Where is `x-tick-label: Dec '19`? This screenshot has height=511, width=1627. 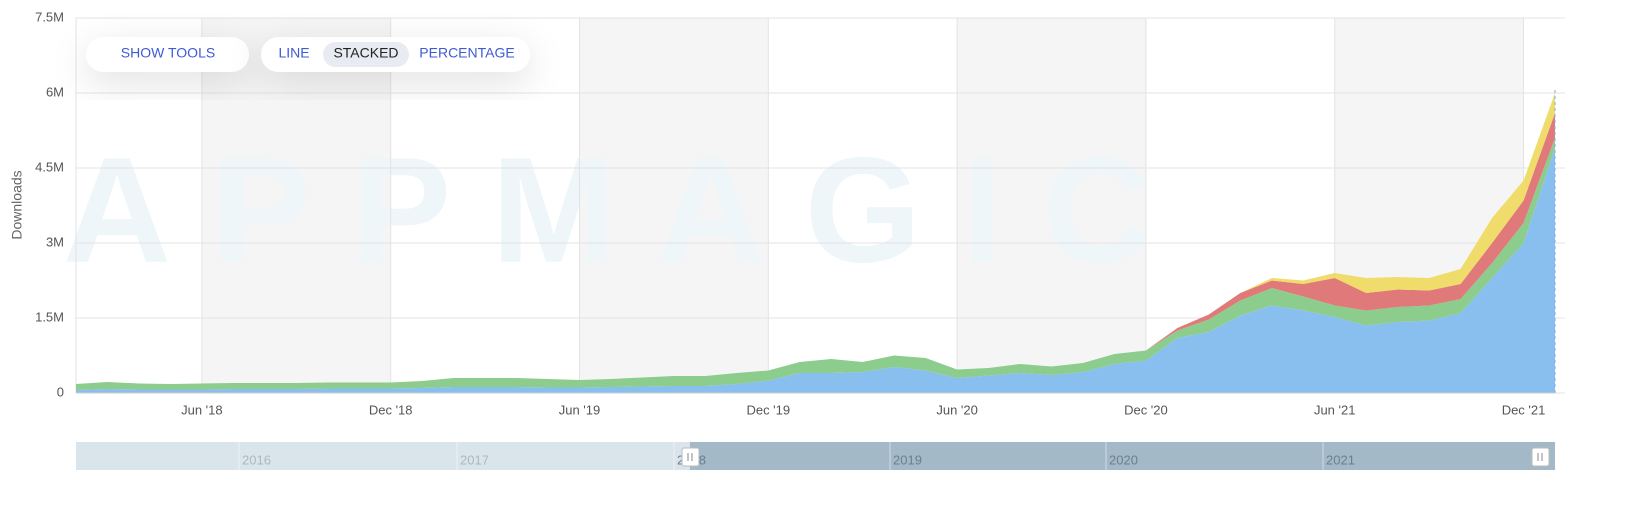 x-tick-label: Dec '19 is located at coordinates (768, 409).